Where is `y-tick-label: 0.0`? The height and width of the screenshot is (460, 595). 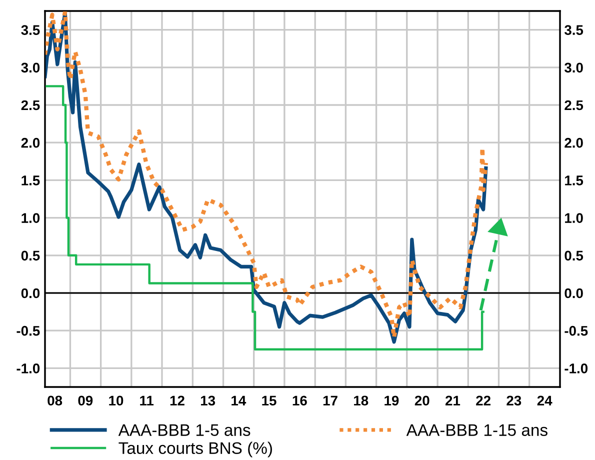
y-tick-label: 0.0 is located at coordinates (30, 293).